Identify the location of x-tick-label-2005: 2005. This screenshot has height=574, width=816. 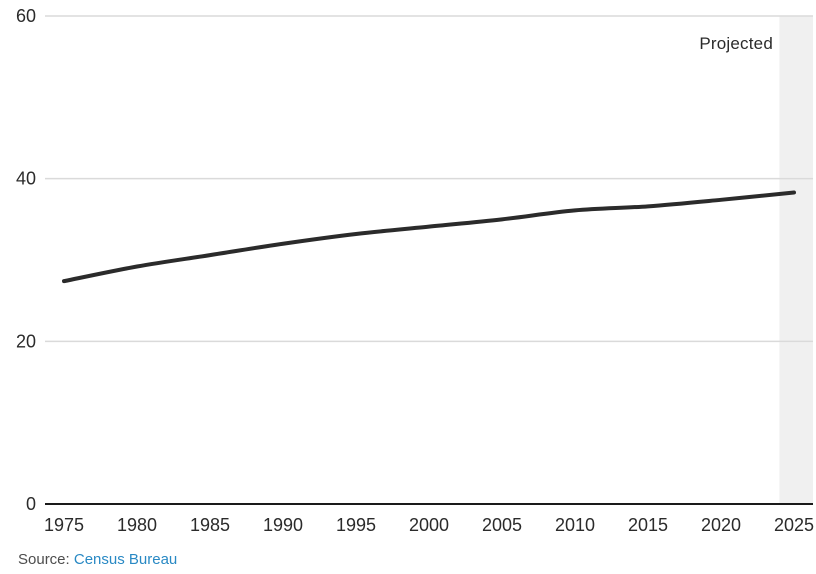
(502, 525).